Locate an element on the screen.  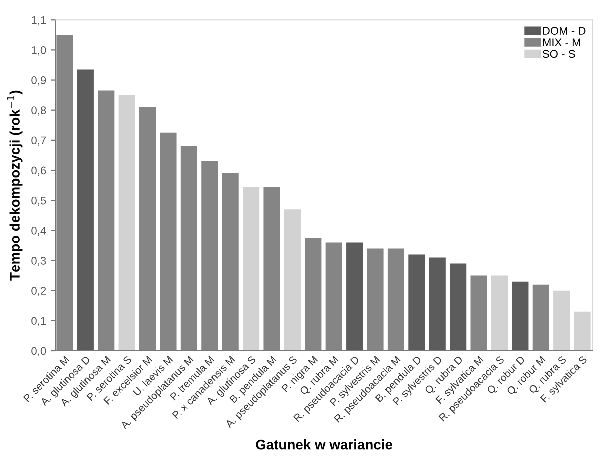
legend-label: DOM - D is located at coordinates (564, 31).